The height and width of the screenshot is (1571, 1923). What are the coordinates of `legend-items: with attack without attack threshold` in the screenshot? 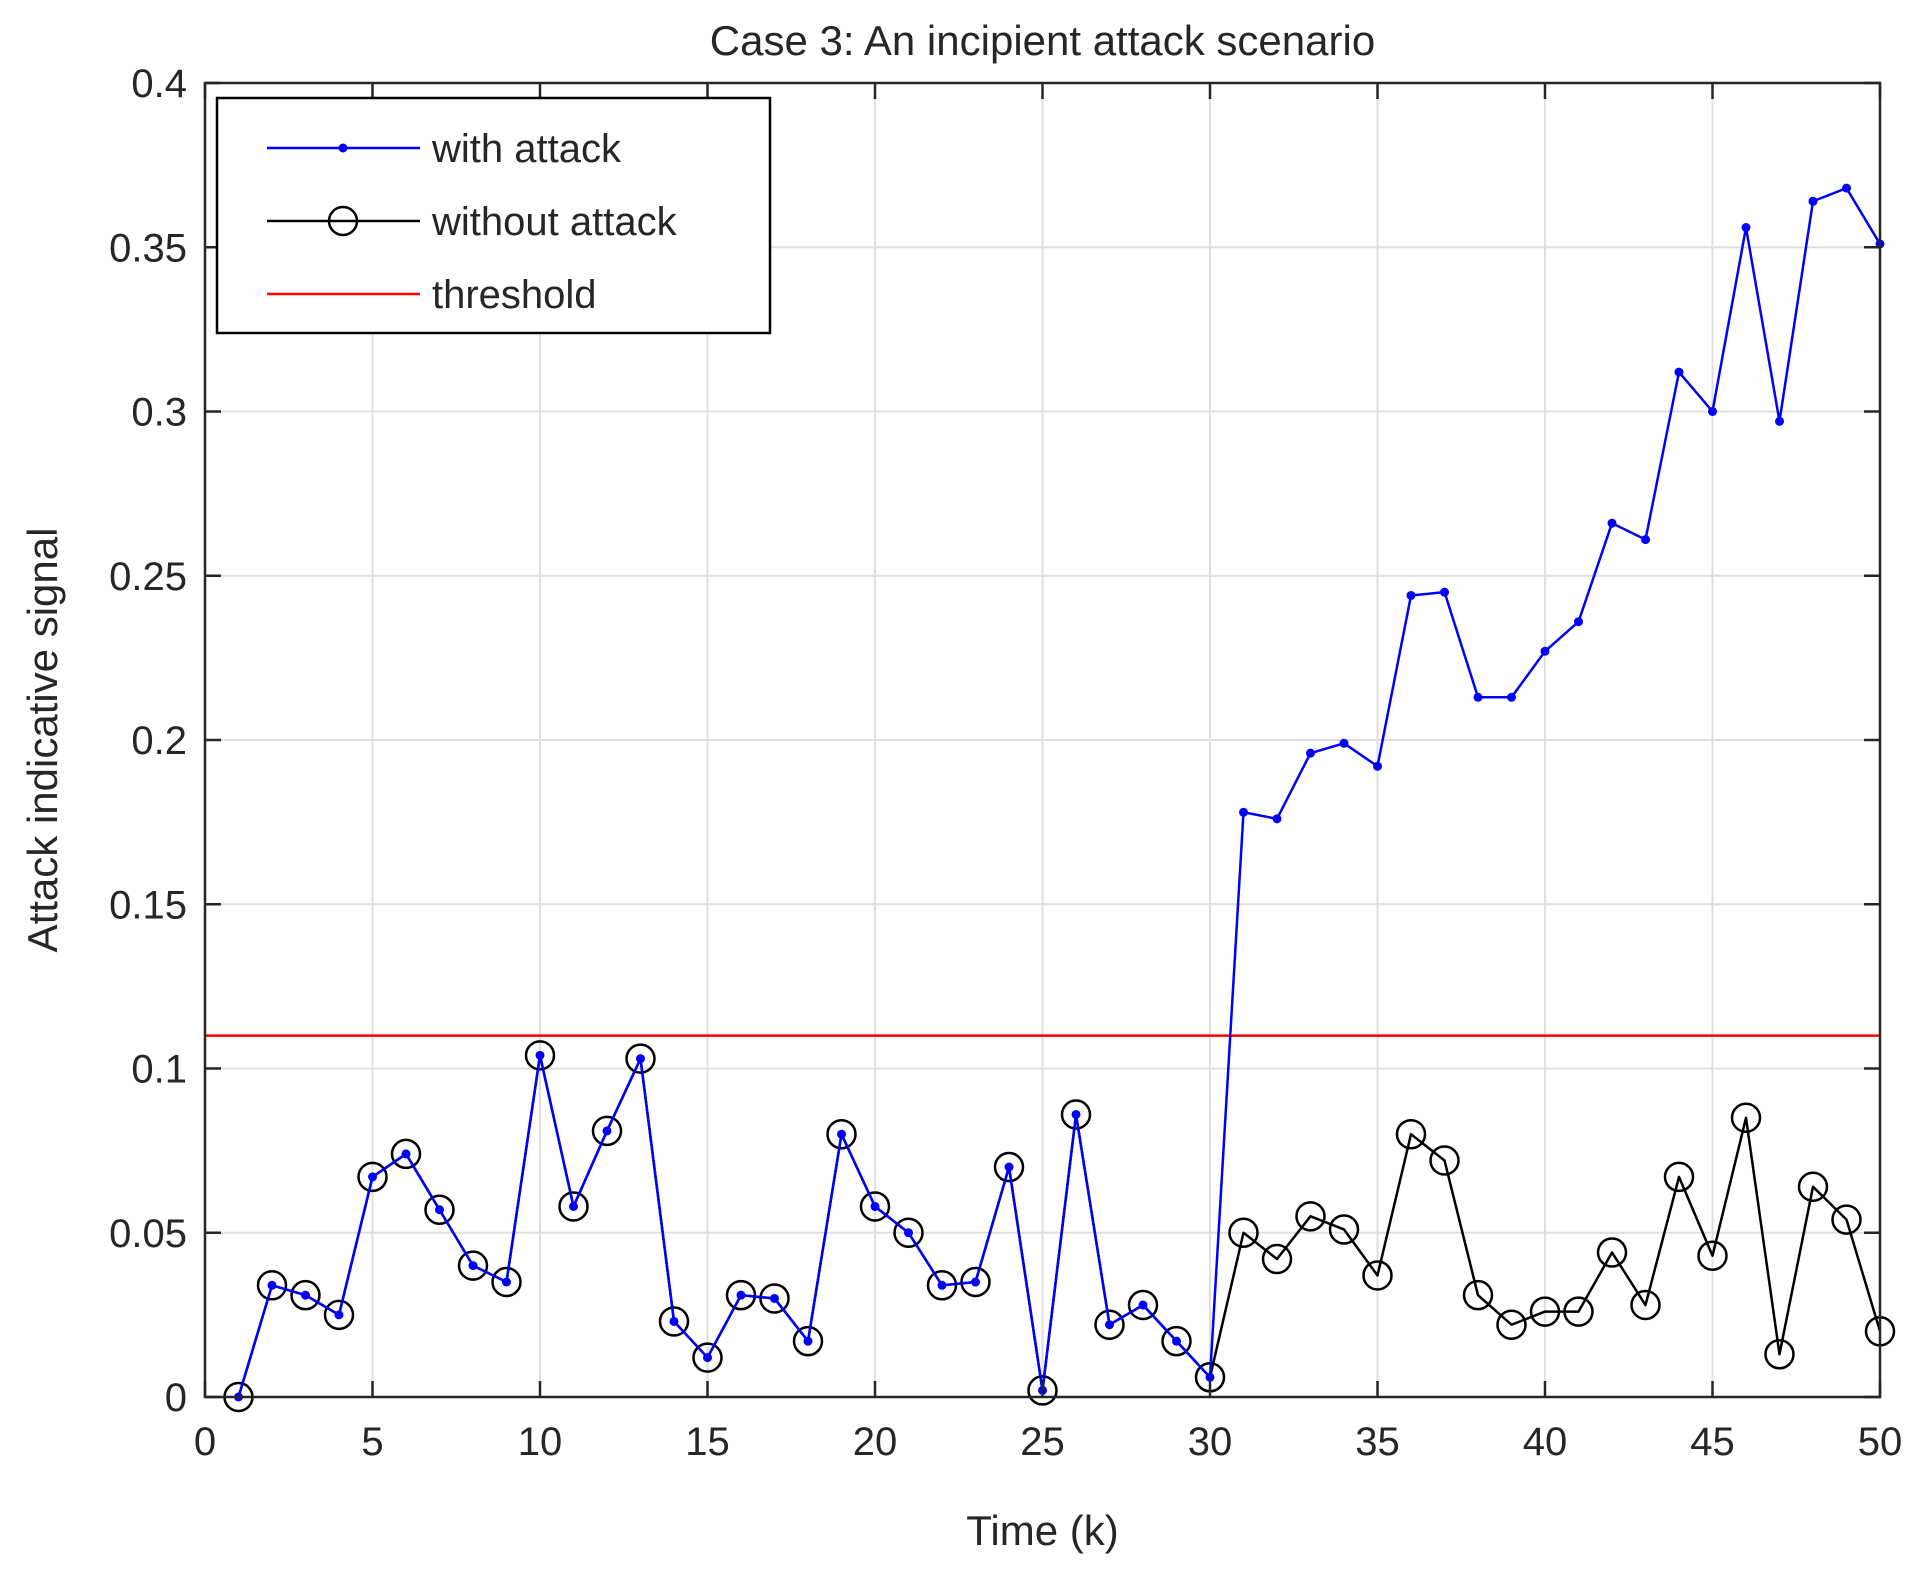 It's located at (472, 222).